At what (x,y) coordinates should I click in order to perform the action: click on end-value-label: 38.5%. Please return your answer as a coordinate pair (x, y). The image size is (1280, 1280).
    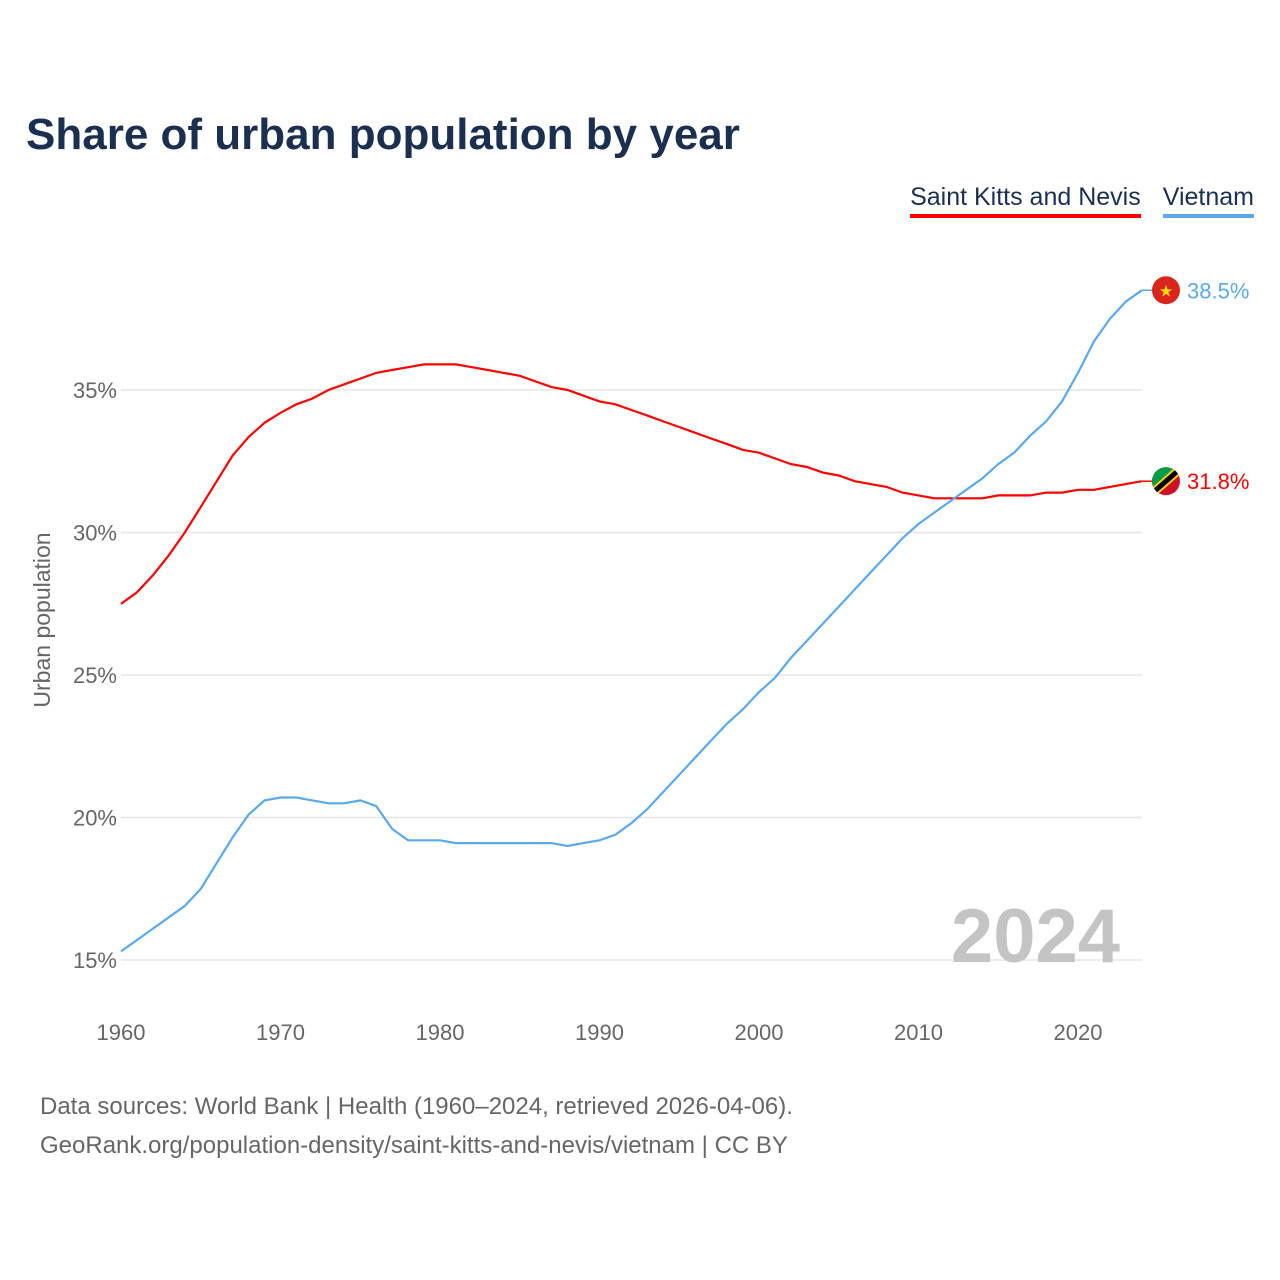
    Looking at the image, I should click on (1218, 290).